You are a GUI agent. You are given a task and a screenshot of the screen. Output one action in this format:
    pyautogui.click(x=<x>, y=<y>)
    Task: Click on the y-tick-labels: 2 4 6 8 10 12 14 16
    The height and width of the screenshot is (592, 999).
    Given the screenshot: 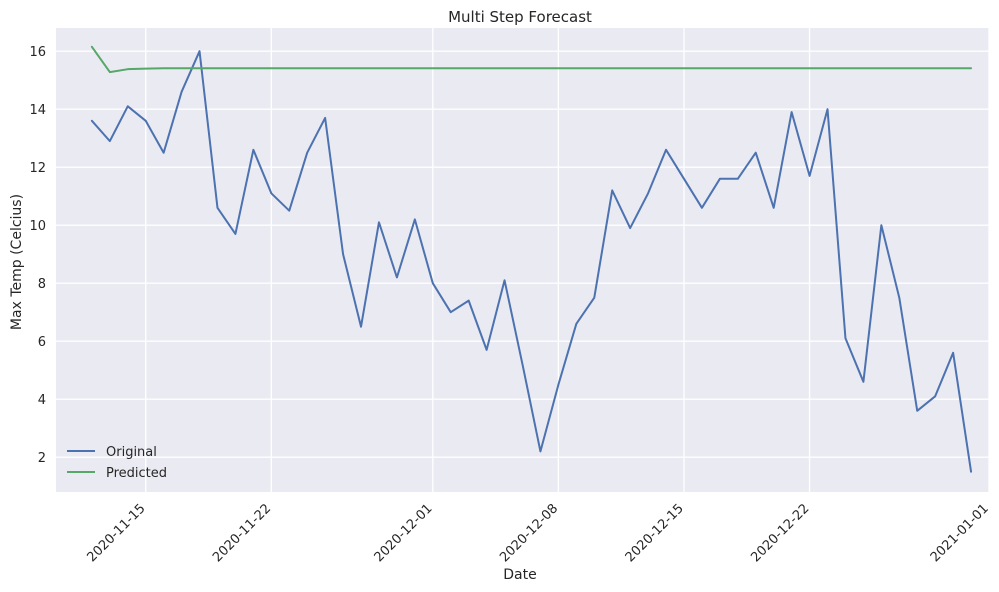 What is the action you would take?
    pyautogui.click(x=37, y=255)
    